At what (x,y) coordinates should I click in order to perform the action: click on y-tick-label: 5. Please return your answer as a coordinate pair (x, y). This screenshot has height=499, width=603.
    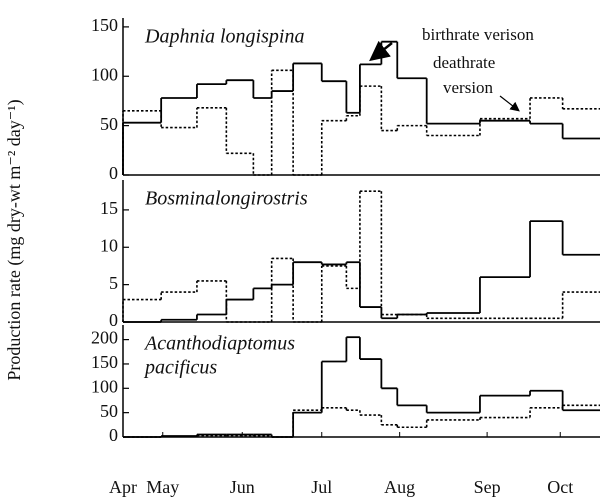
    Looking at the image, I should click on (113, 283).